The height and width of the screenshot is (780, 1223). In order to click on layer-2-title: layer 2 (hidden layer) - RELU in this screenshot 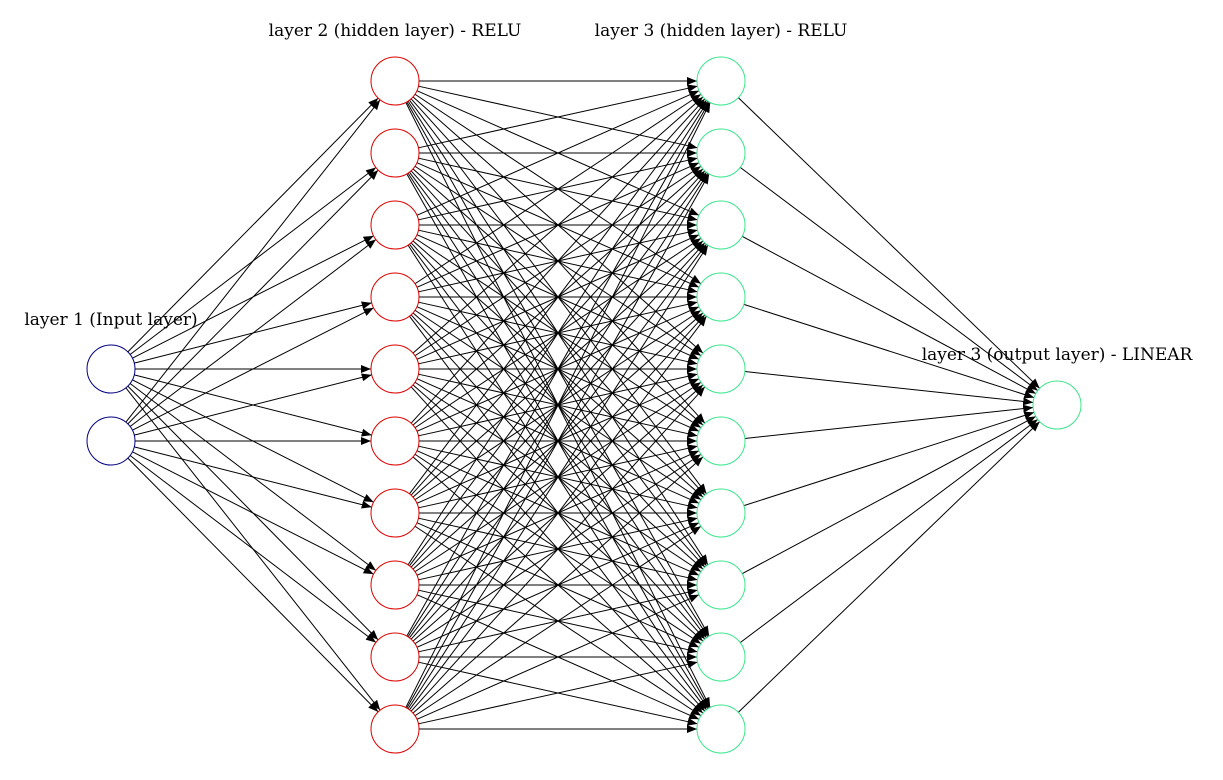, I will do `click(395, 31)`.